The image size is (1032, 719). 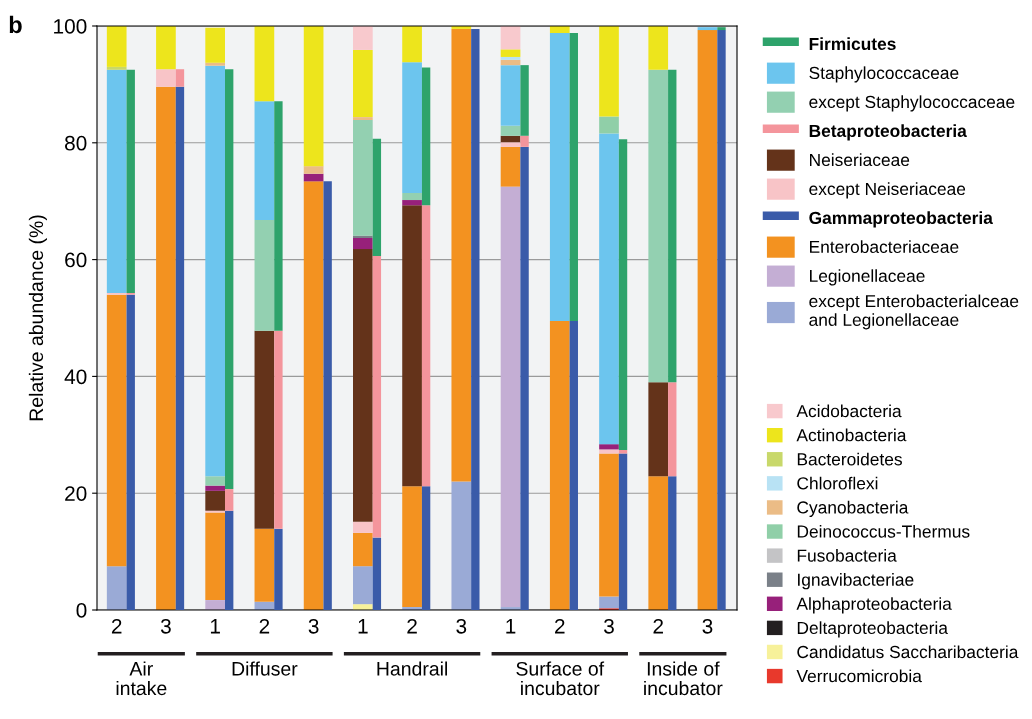 What do you see at coordinates (70, 26) in the screenshot?
I see `y-tick-label: 100` at bounding box center [70, 26].